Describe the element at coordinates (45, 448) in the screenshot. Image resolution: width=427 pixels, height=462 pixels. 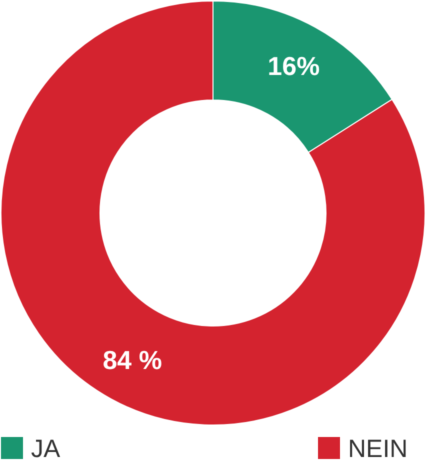
I see `legend-label: JA` at that location.